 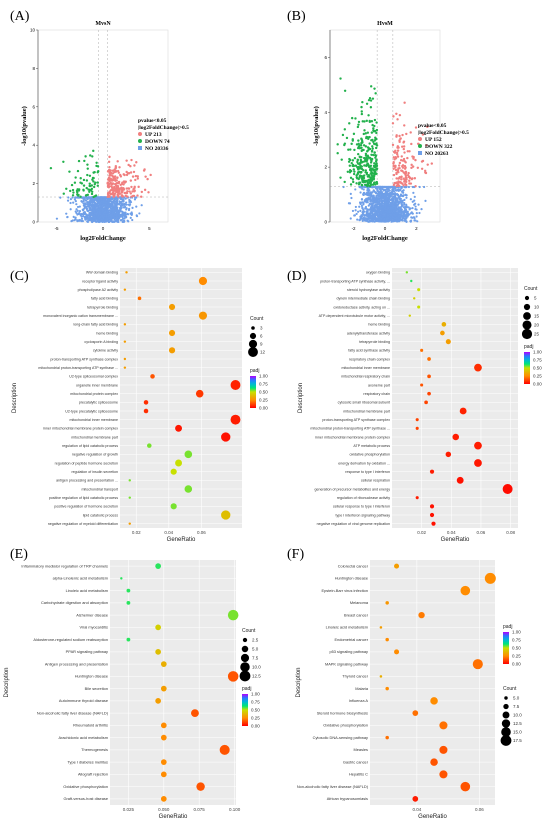 I want to click on category-label: Hepatitis C, so click(x=358, y=774).